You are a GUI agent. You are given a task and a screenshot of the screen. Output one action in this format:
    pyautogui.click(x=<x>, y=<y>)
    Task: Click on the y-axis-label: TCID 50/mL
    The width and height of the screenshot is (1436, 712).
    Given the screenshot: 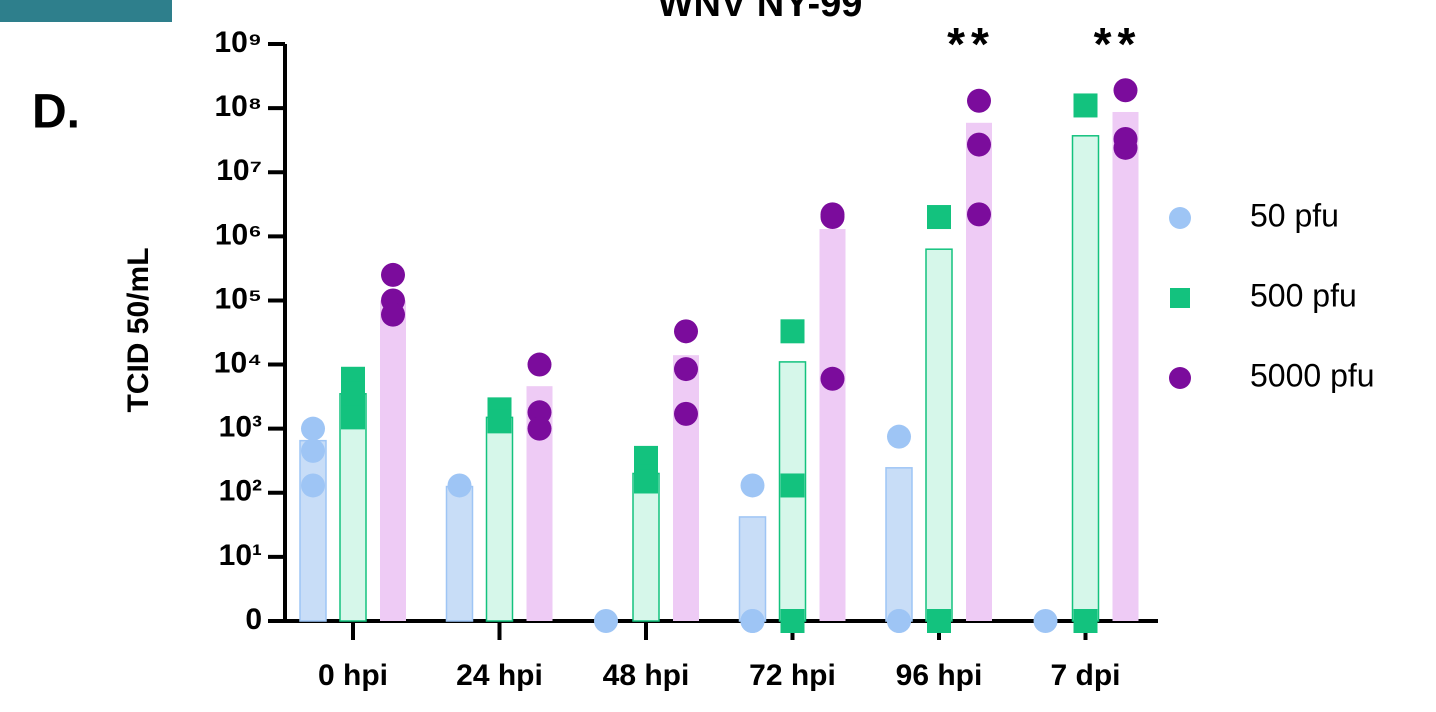 What is the action you would take?
    pyautogui.click(x=138, y=329)
    